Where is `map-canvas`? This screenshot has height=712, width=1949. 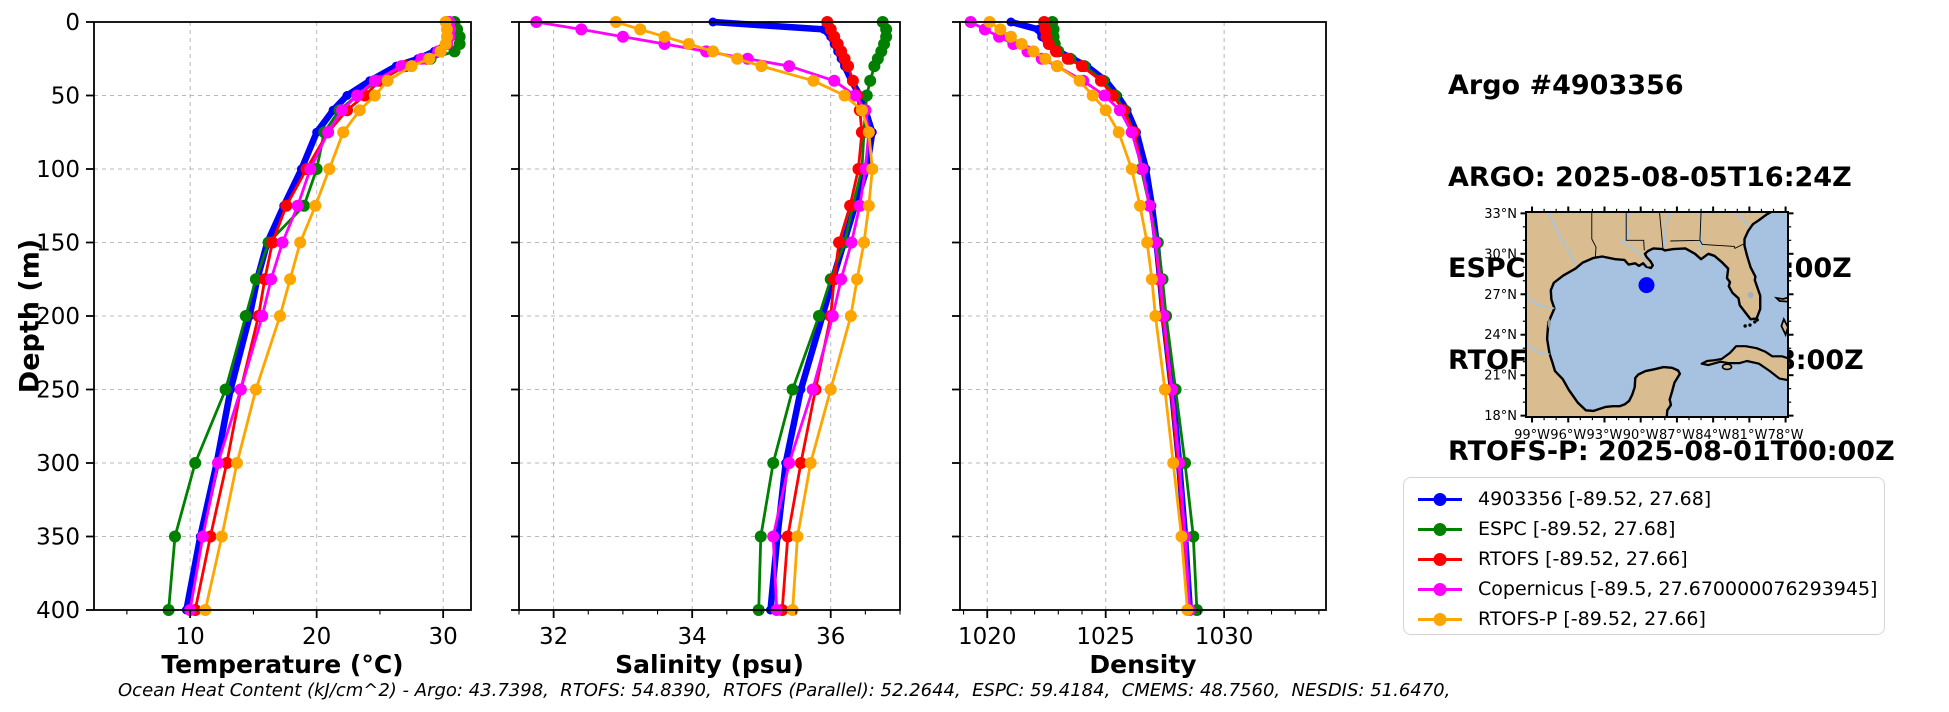 map-canvas is located at coordinates (1657, 314).